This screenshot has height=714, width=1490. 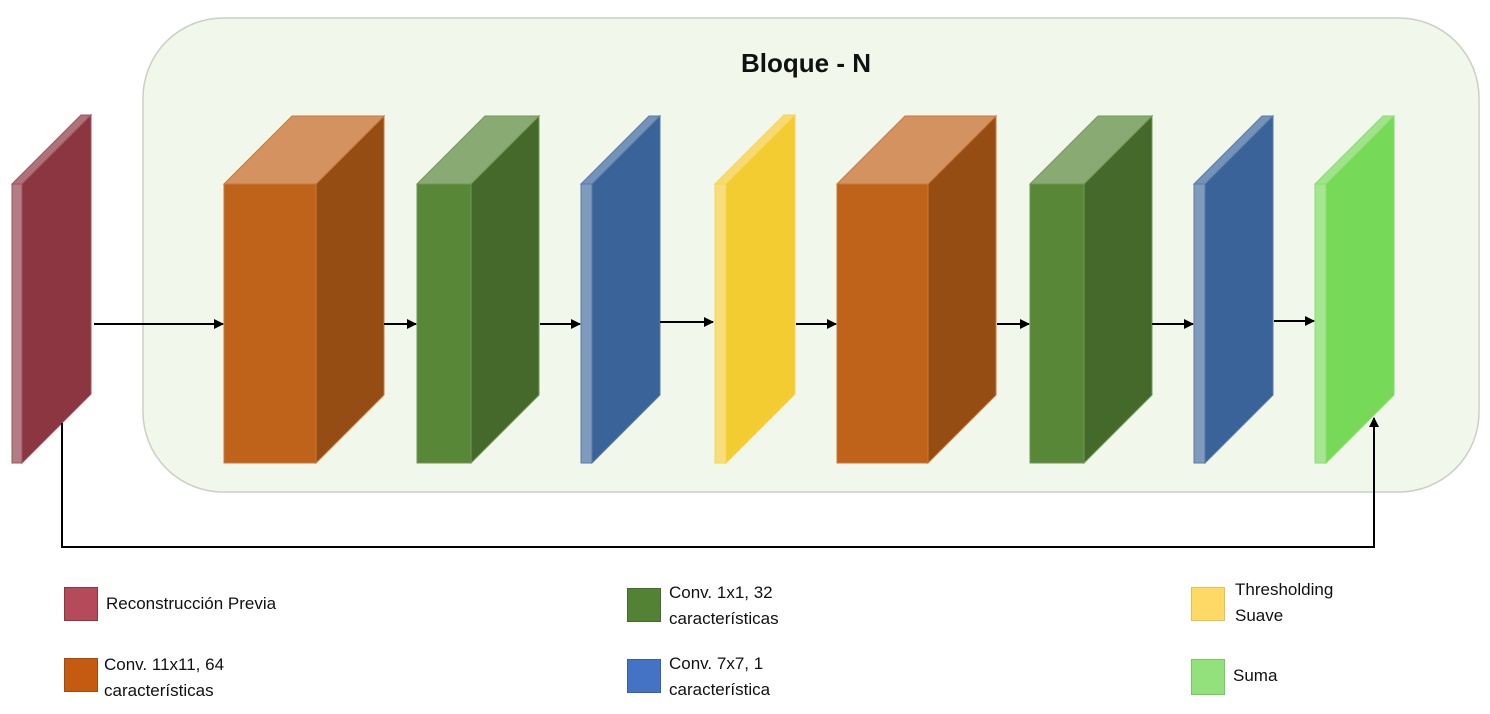 I want to click on legend-swatch-conv1, so click(x=644, y=605).